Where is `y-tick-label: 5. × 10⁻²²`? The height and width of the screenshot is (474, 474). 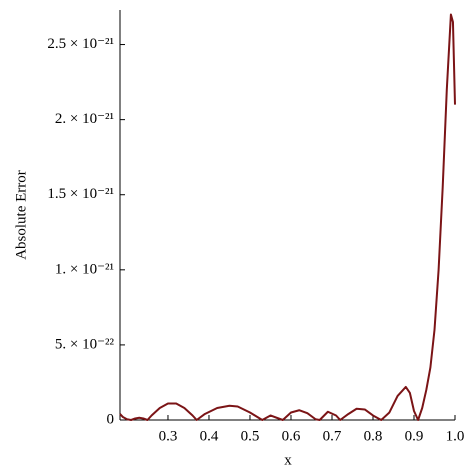
y-tick-label: 5. × 10⁻²² is located at coordinates (85, 344).